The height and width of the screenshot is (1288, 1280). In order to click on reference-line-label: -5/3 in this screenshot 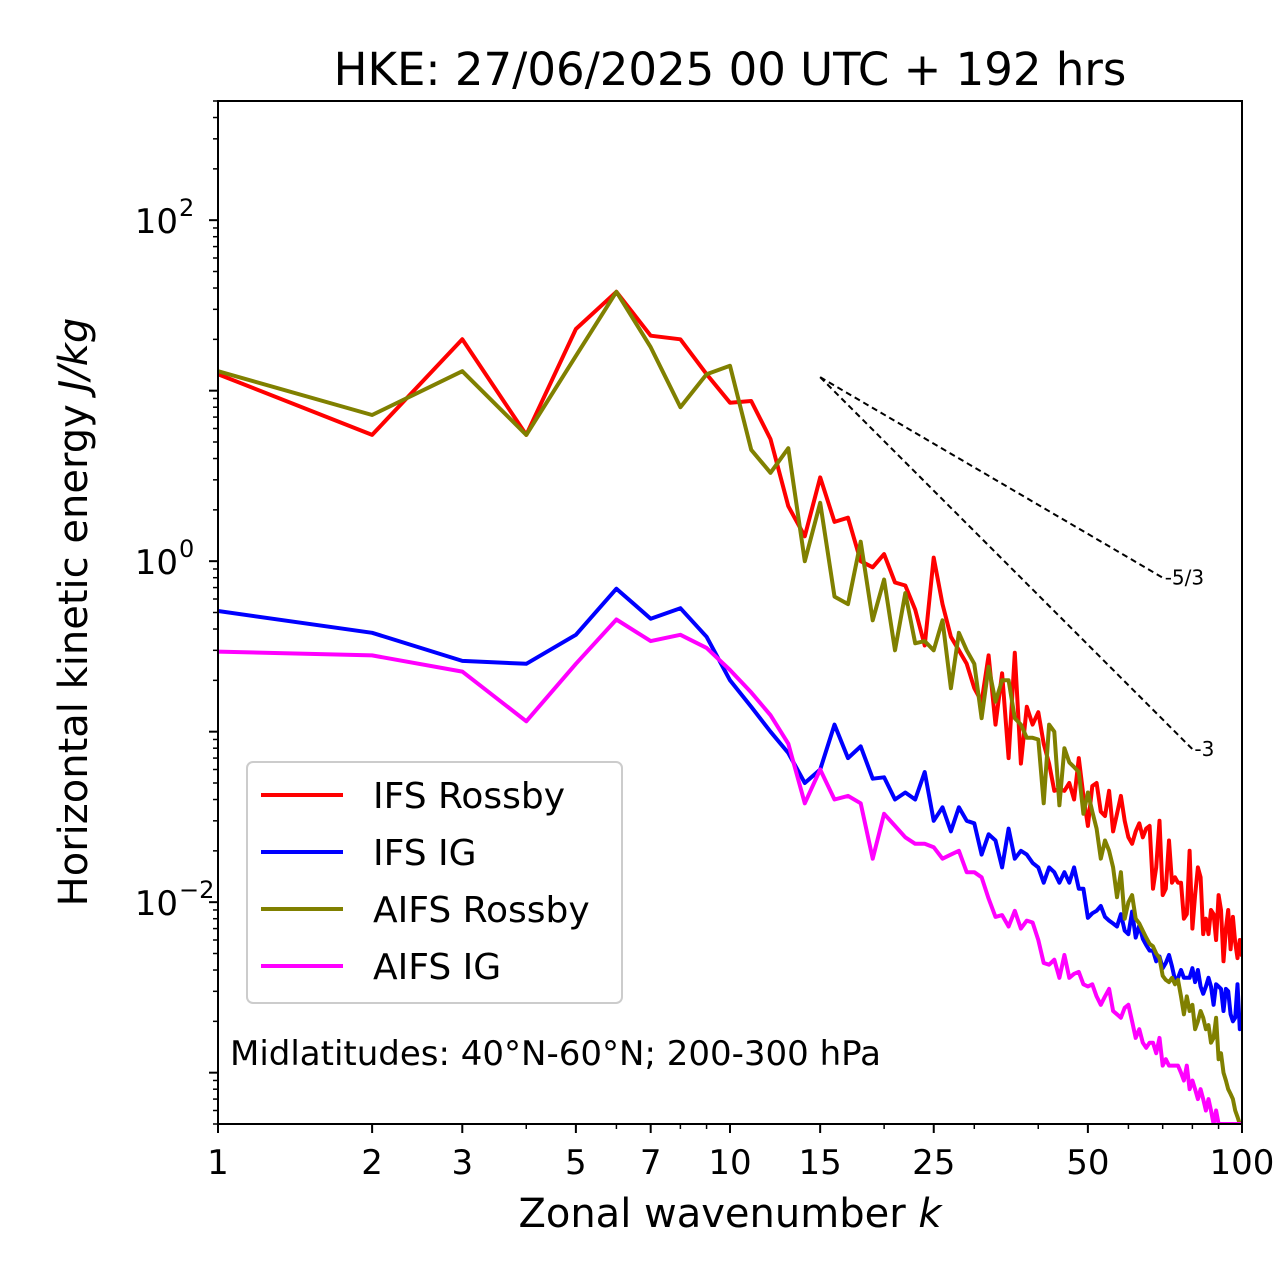, I will do `click(1184, 578)`.